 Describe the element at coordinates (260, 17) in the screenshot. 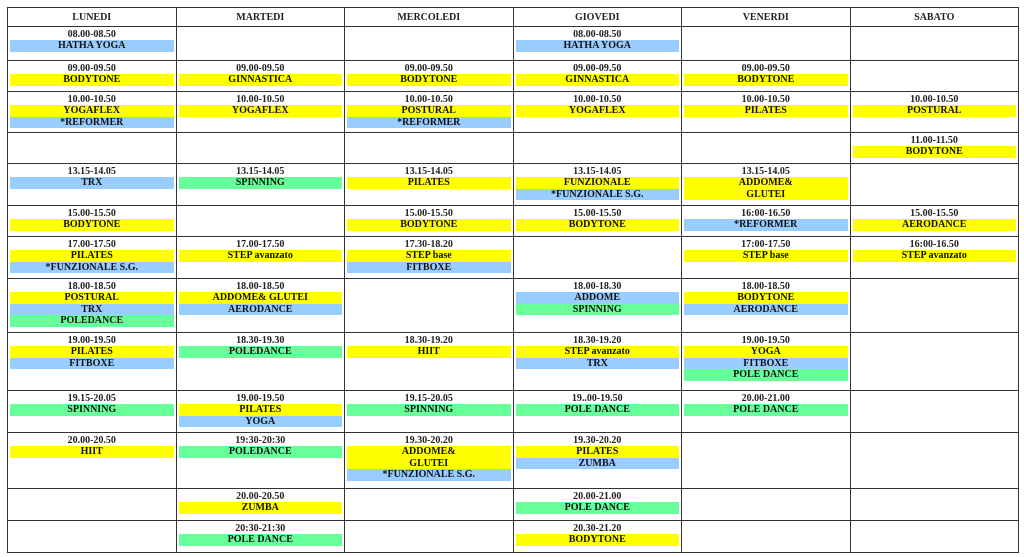

I see `day-header-martedi: MARTEDI` at that location.